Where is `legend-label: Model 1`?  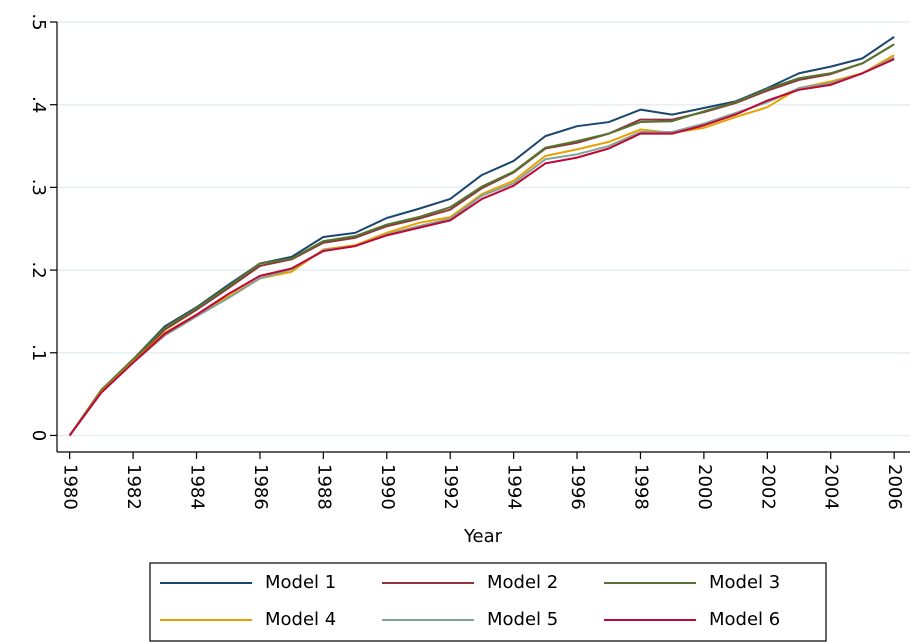 legend-label: Model 1 is located at coordinates (300, 582).